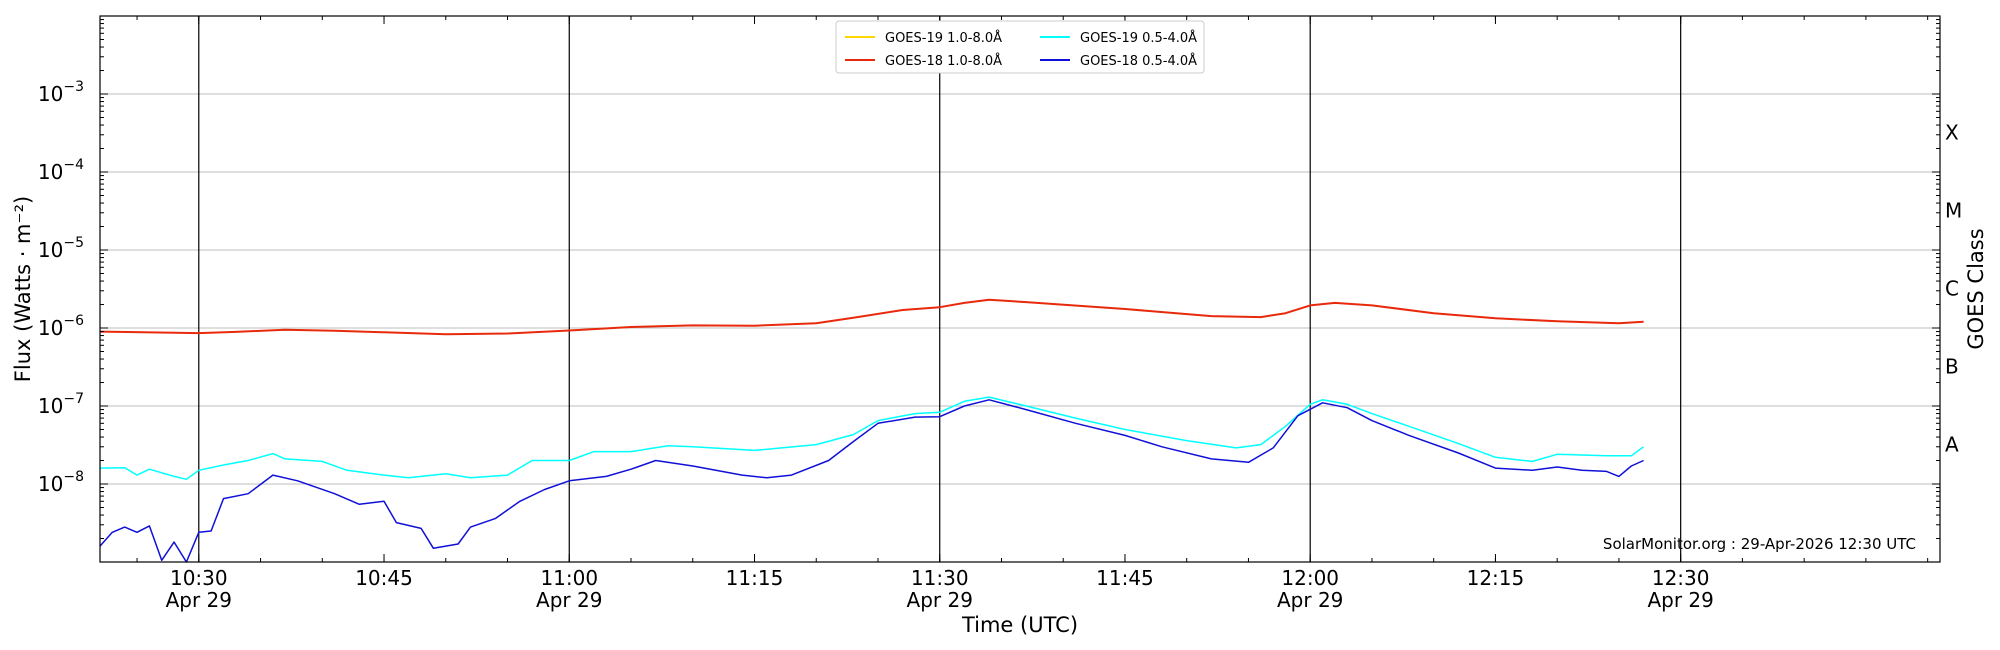  What do you see at coordinates (755, 578) in the screenshot?
I see `x-tick-label: 11:15` at bounding box center [755, 578].